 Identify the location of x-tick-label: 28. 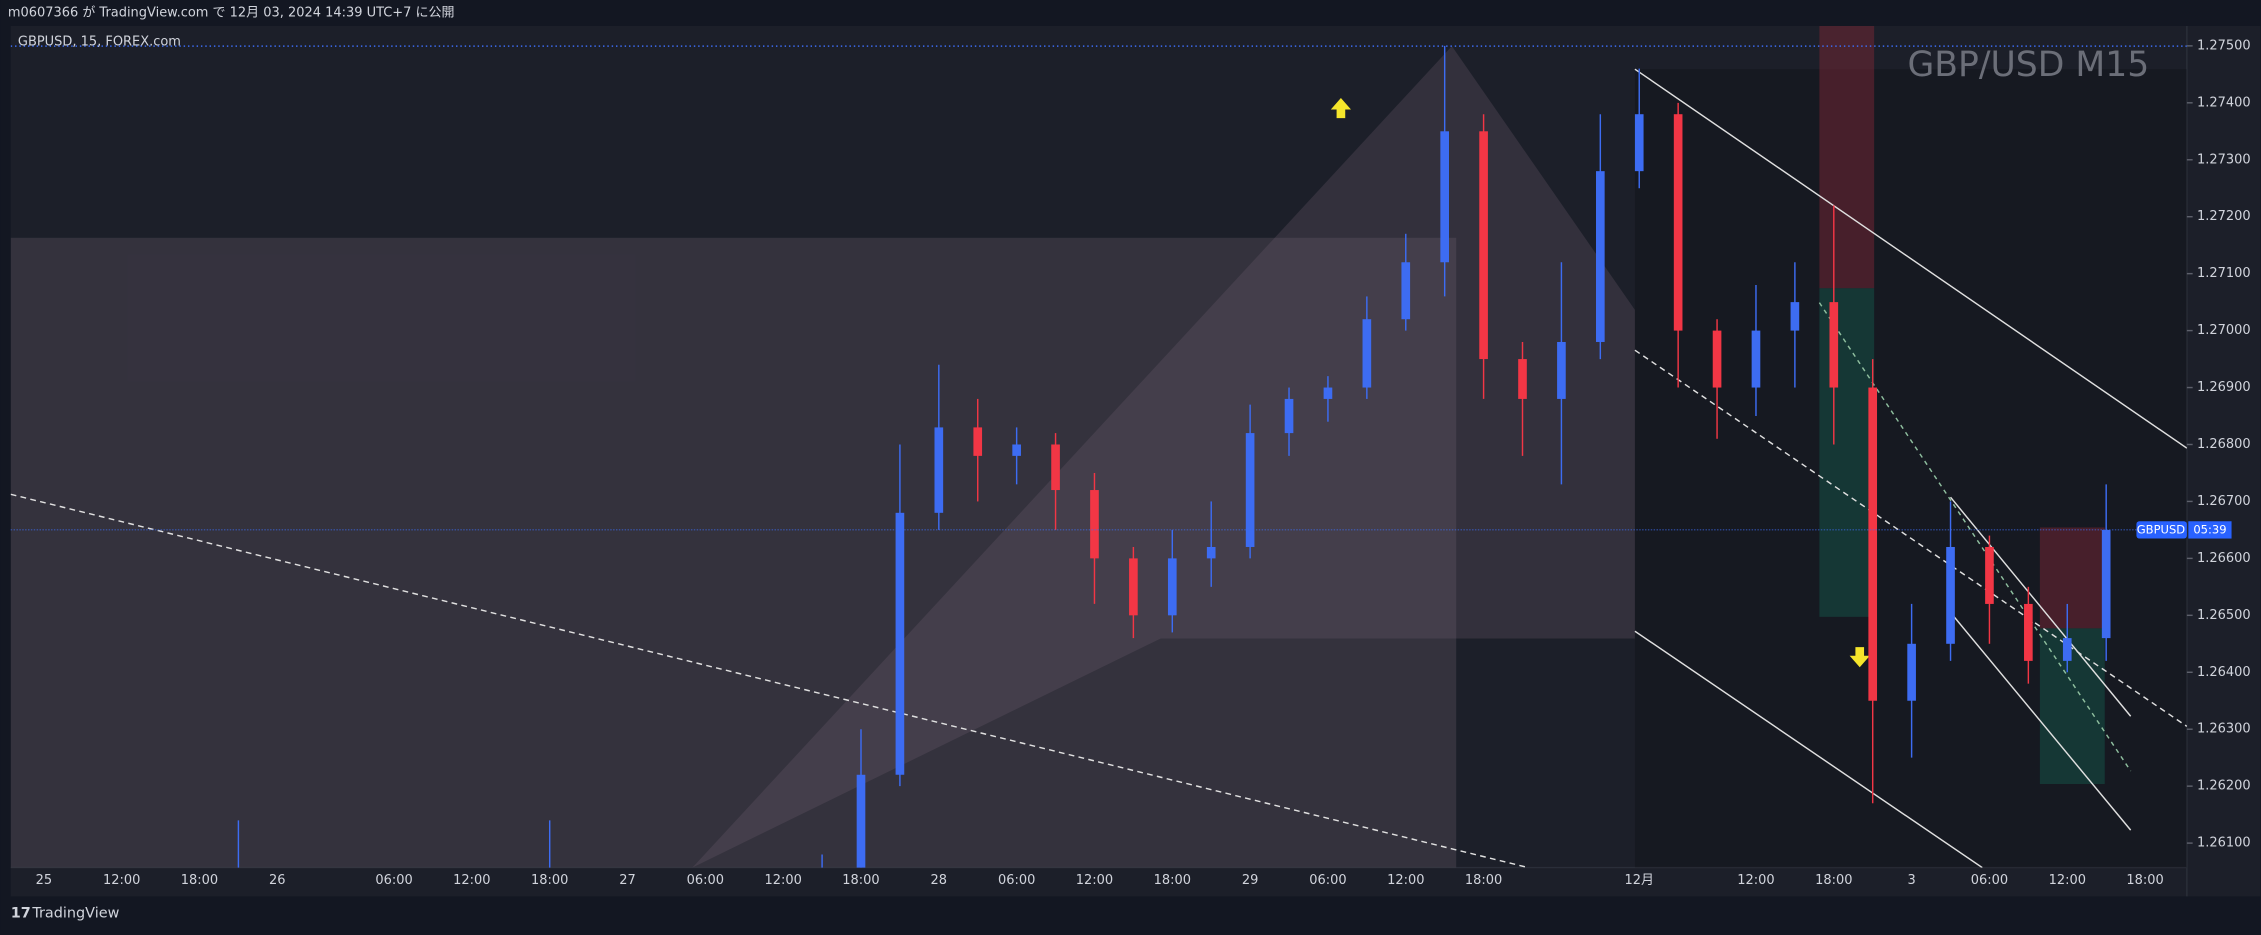
(939, 880).